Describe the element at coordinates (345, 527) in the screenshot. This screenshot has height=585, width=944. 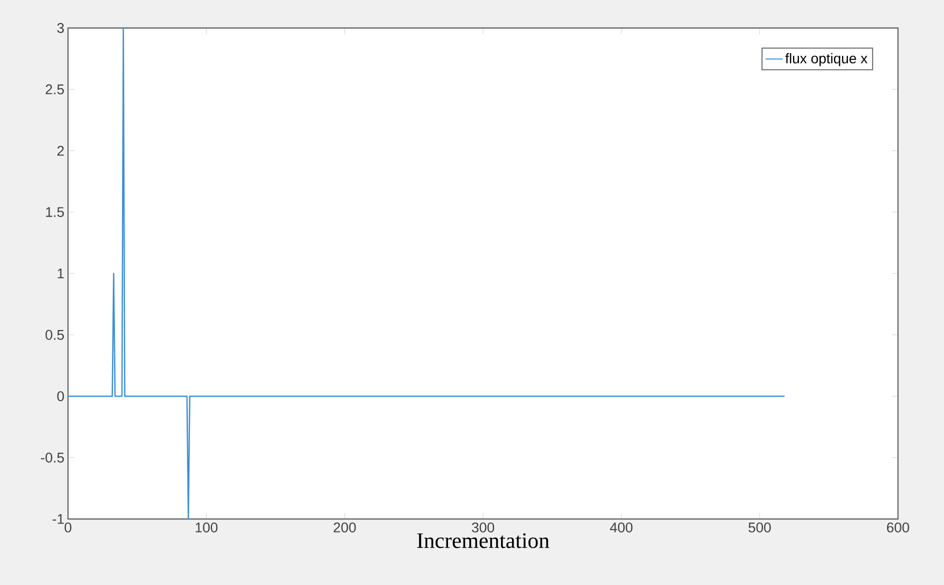
I see `x-tick-label: 200` at that location.